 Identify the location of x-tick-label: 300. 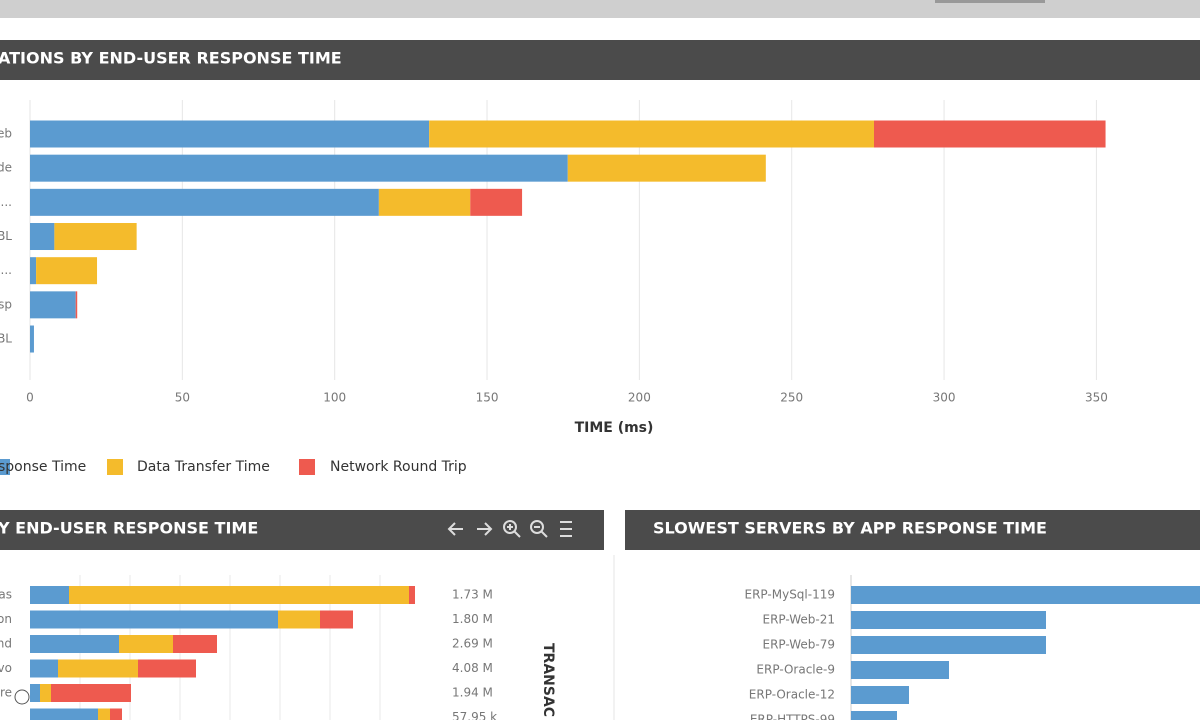
(944, 398).